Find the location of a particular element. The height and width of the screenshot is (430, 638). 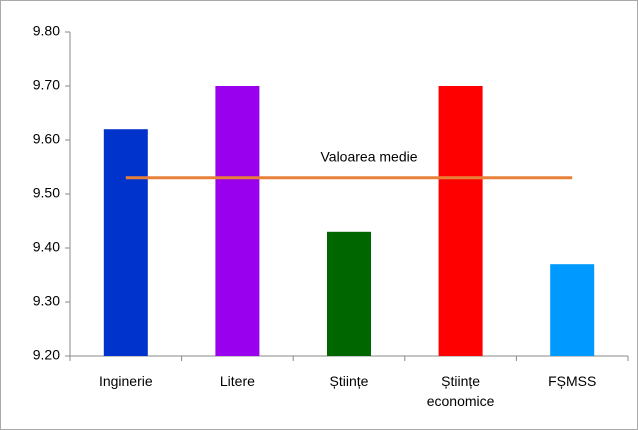

y-tick-label: 9.30 is located at coordinates (46, 301).